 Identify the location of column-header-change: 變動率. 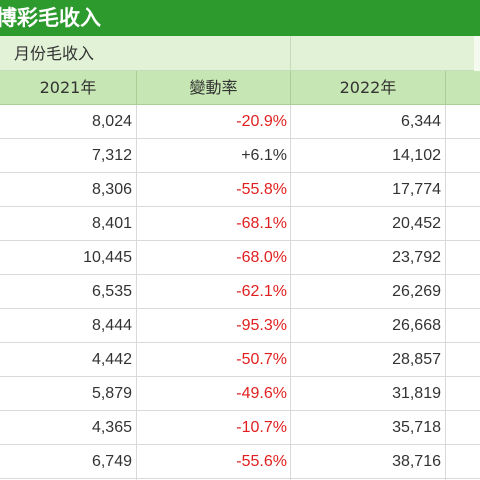
(213, 87).